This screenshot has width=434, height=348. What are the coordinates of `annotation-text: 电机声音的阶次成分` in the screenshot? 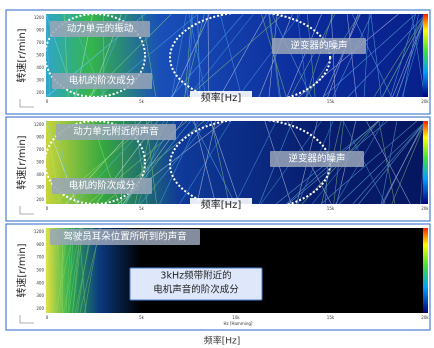 It's located at (196, 290).